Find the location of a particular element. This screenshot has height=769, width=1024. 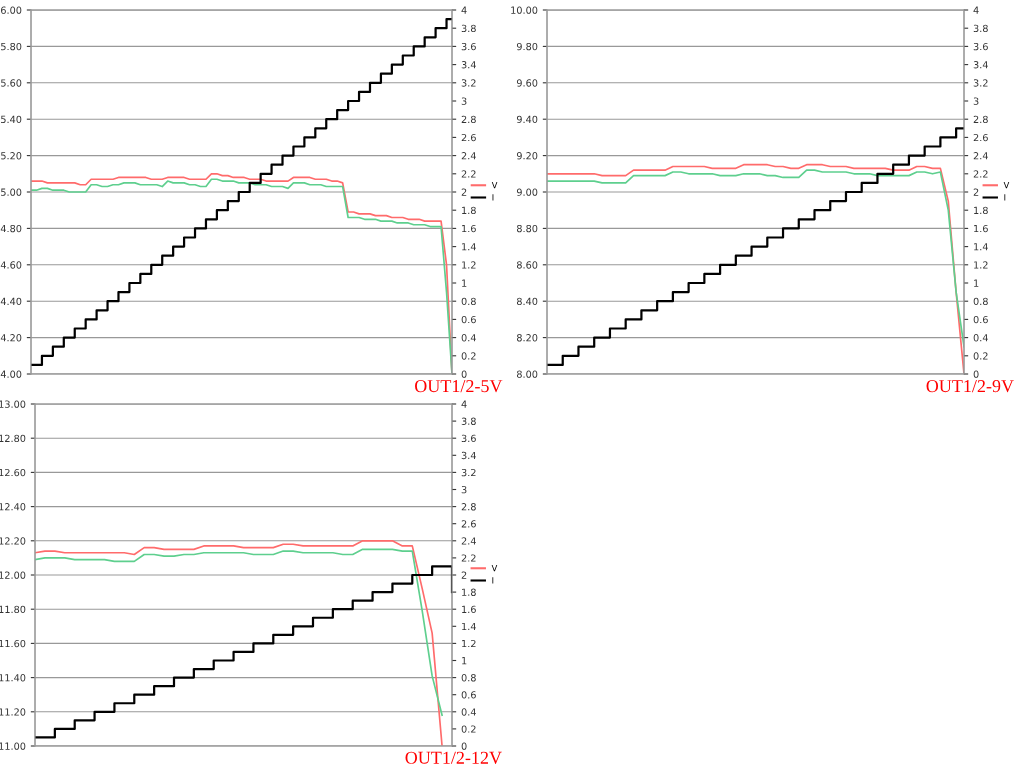

y-tick-label: 8.80 is located at coordinates (527, 228).